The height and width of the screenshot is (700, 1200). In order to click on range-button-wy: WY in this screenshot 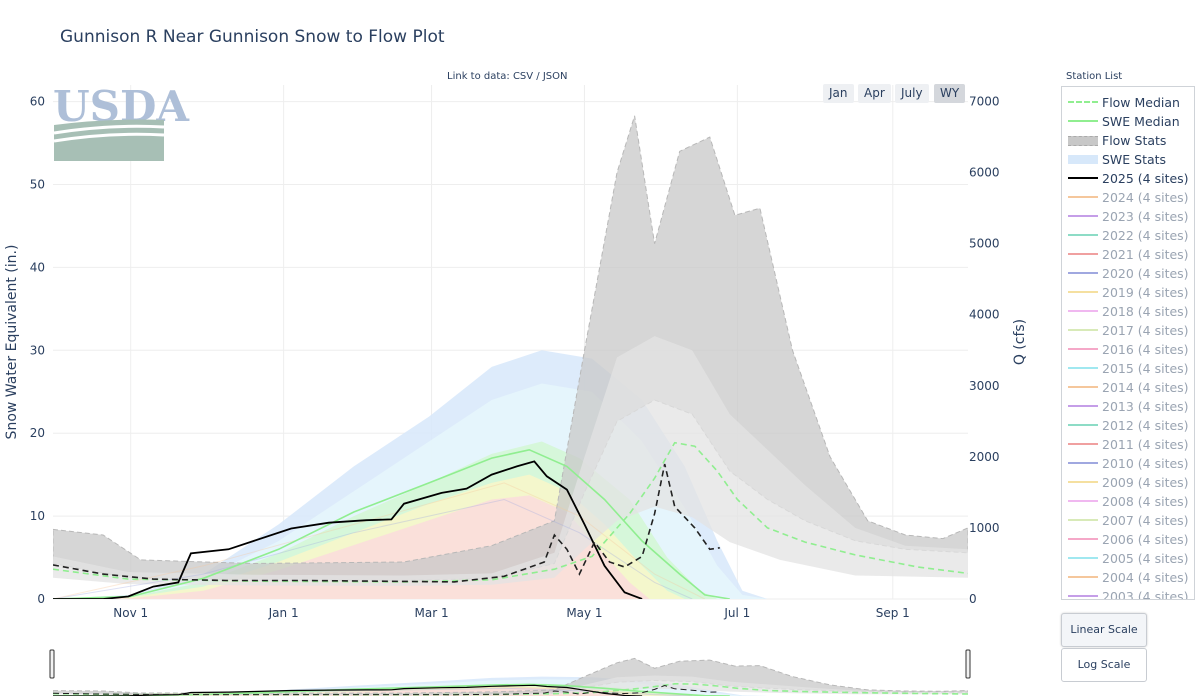, I will do `click(950, 93)`.